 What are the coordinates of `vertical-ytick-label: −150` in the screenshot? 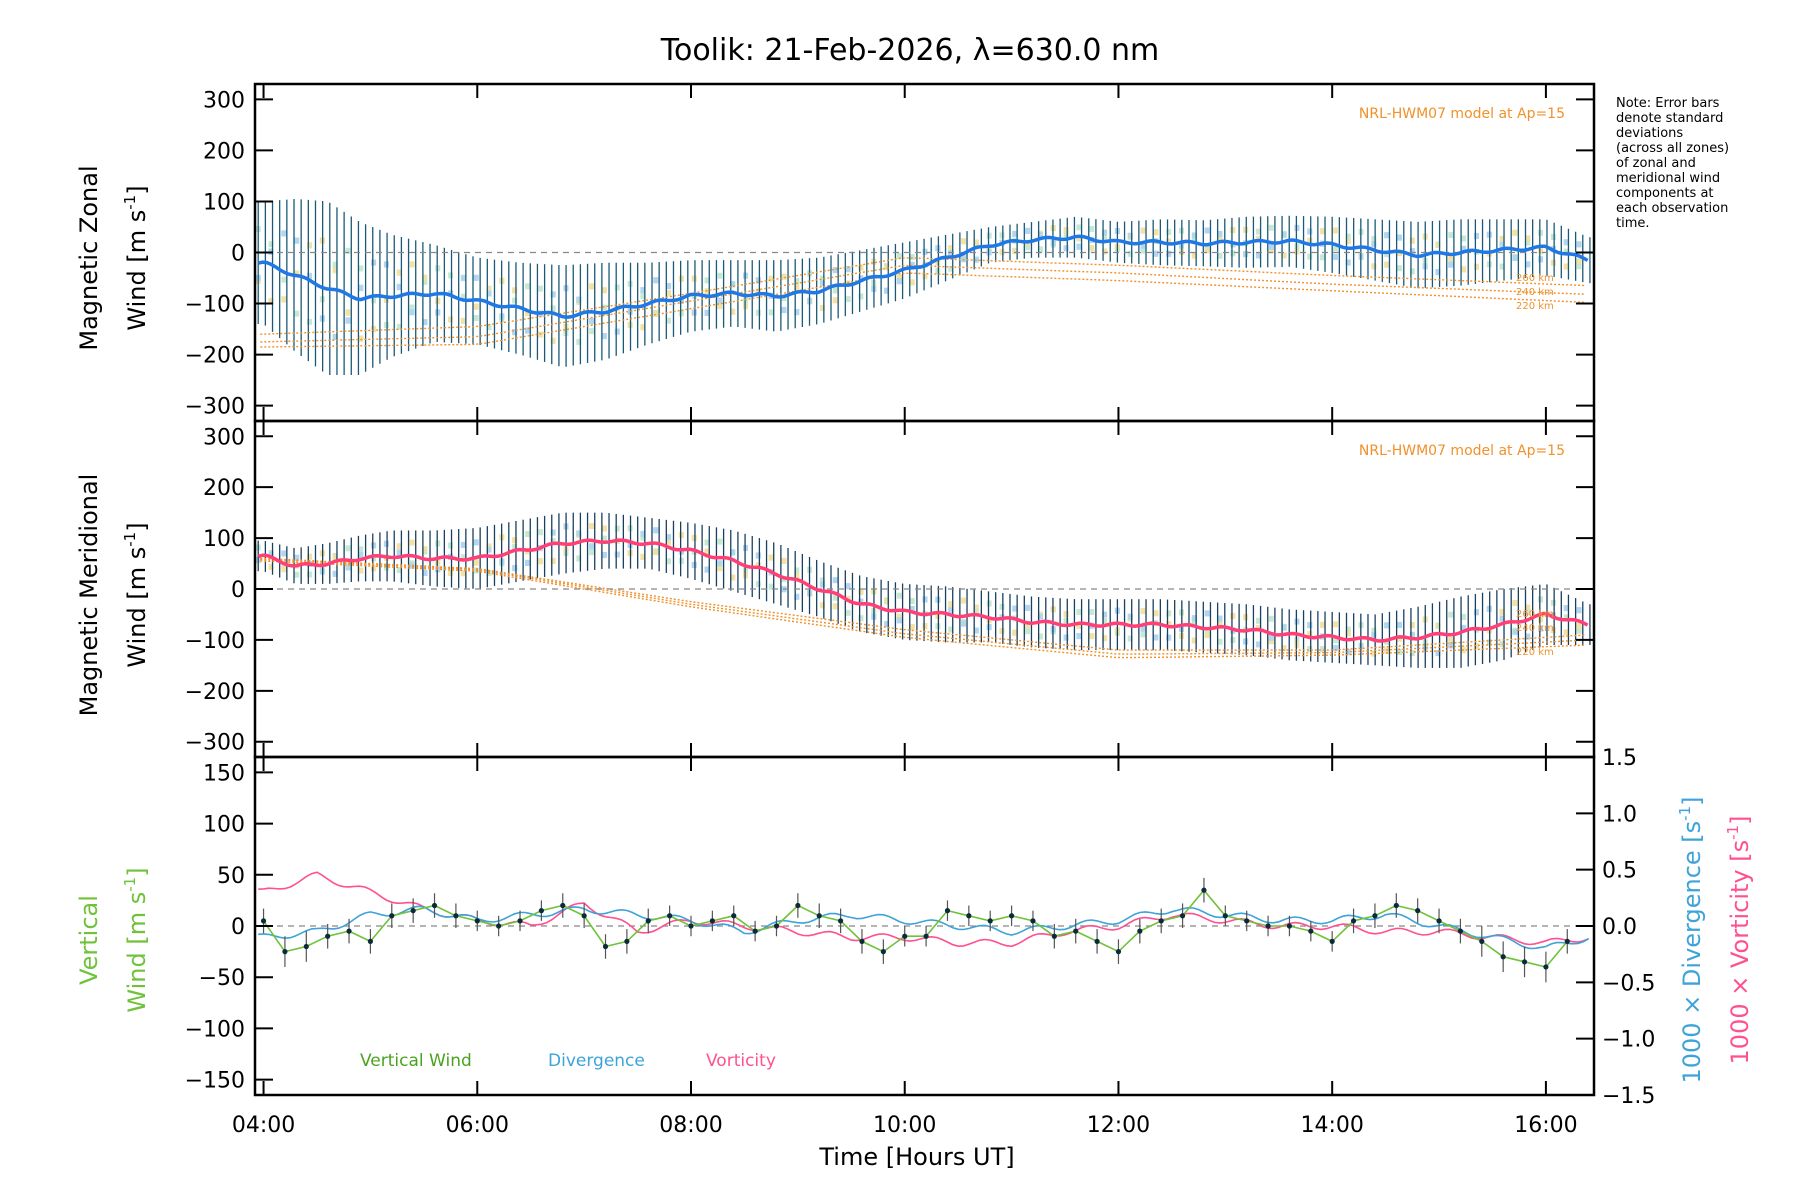 It's located at (215, 1081).